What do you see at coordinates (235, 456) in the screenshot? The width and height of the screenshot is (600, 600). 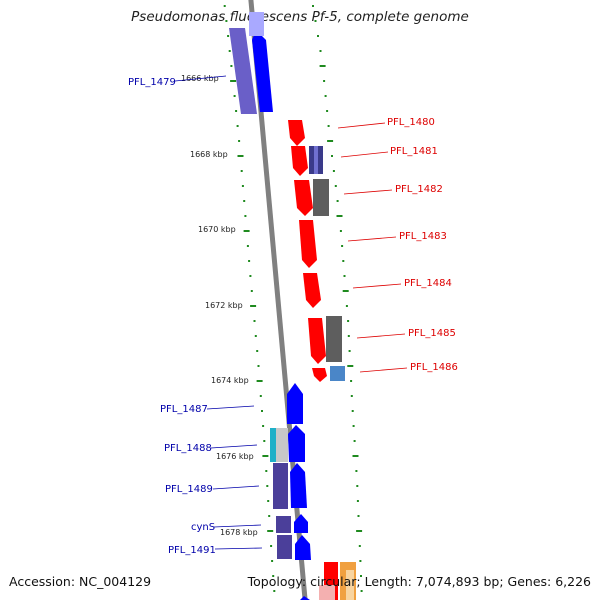 I see `scale-label: 1676 kbp` at bounding box center [235, 456].